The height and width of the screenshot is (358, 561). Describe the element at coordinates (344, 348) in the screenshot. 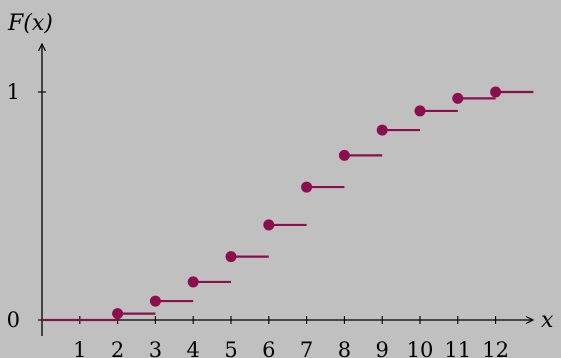

I see `x-tick-label-8: 8` at that location.